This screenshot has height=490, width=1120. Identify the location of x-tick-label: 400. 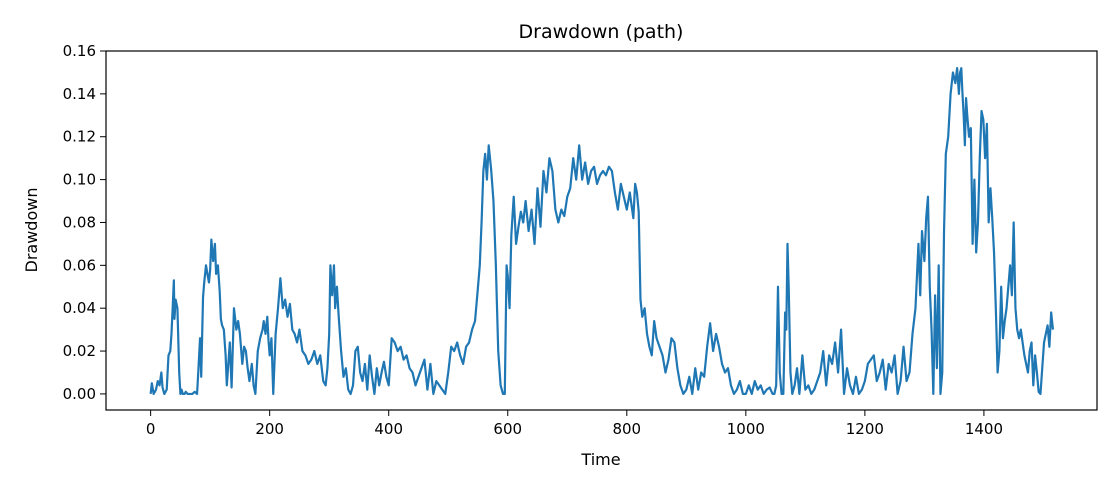
(388, 429).